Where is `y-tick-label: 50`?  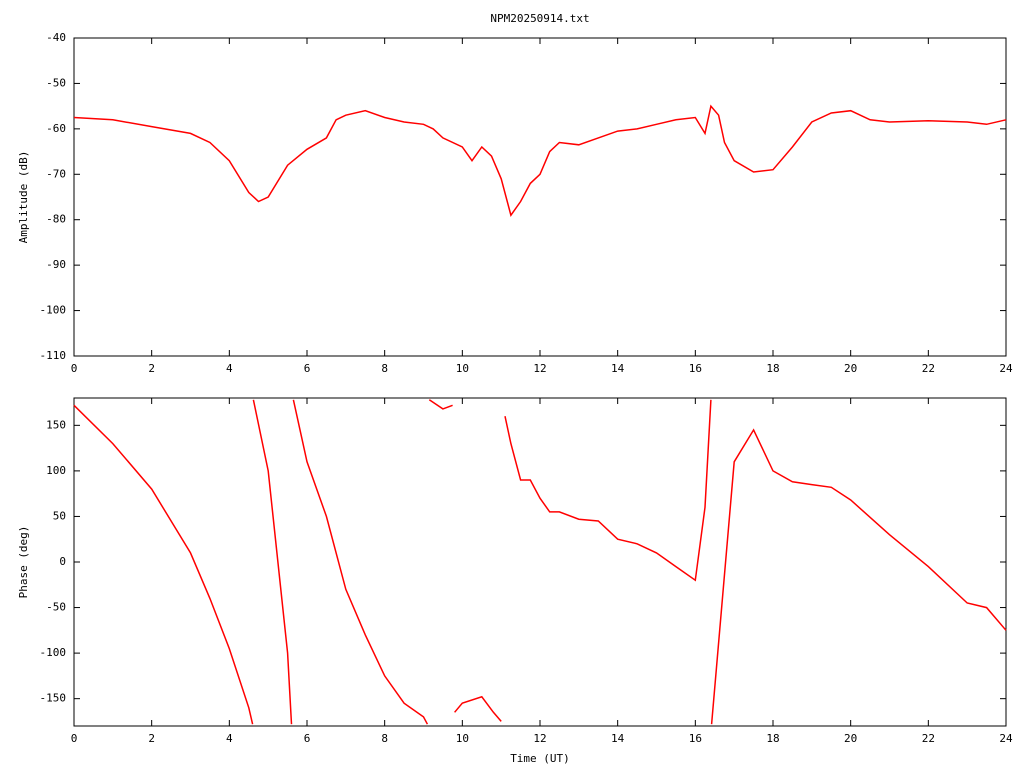
y-tick-label: 50 is located at coordinates (59, 515).